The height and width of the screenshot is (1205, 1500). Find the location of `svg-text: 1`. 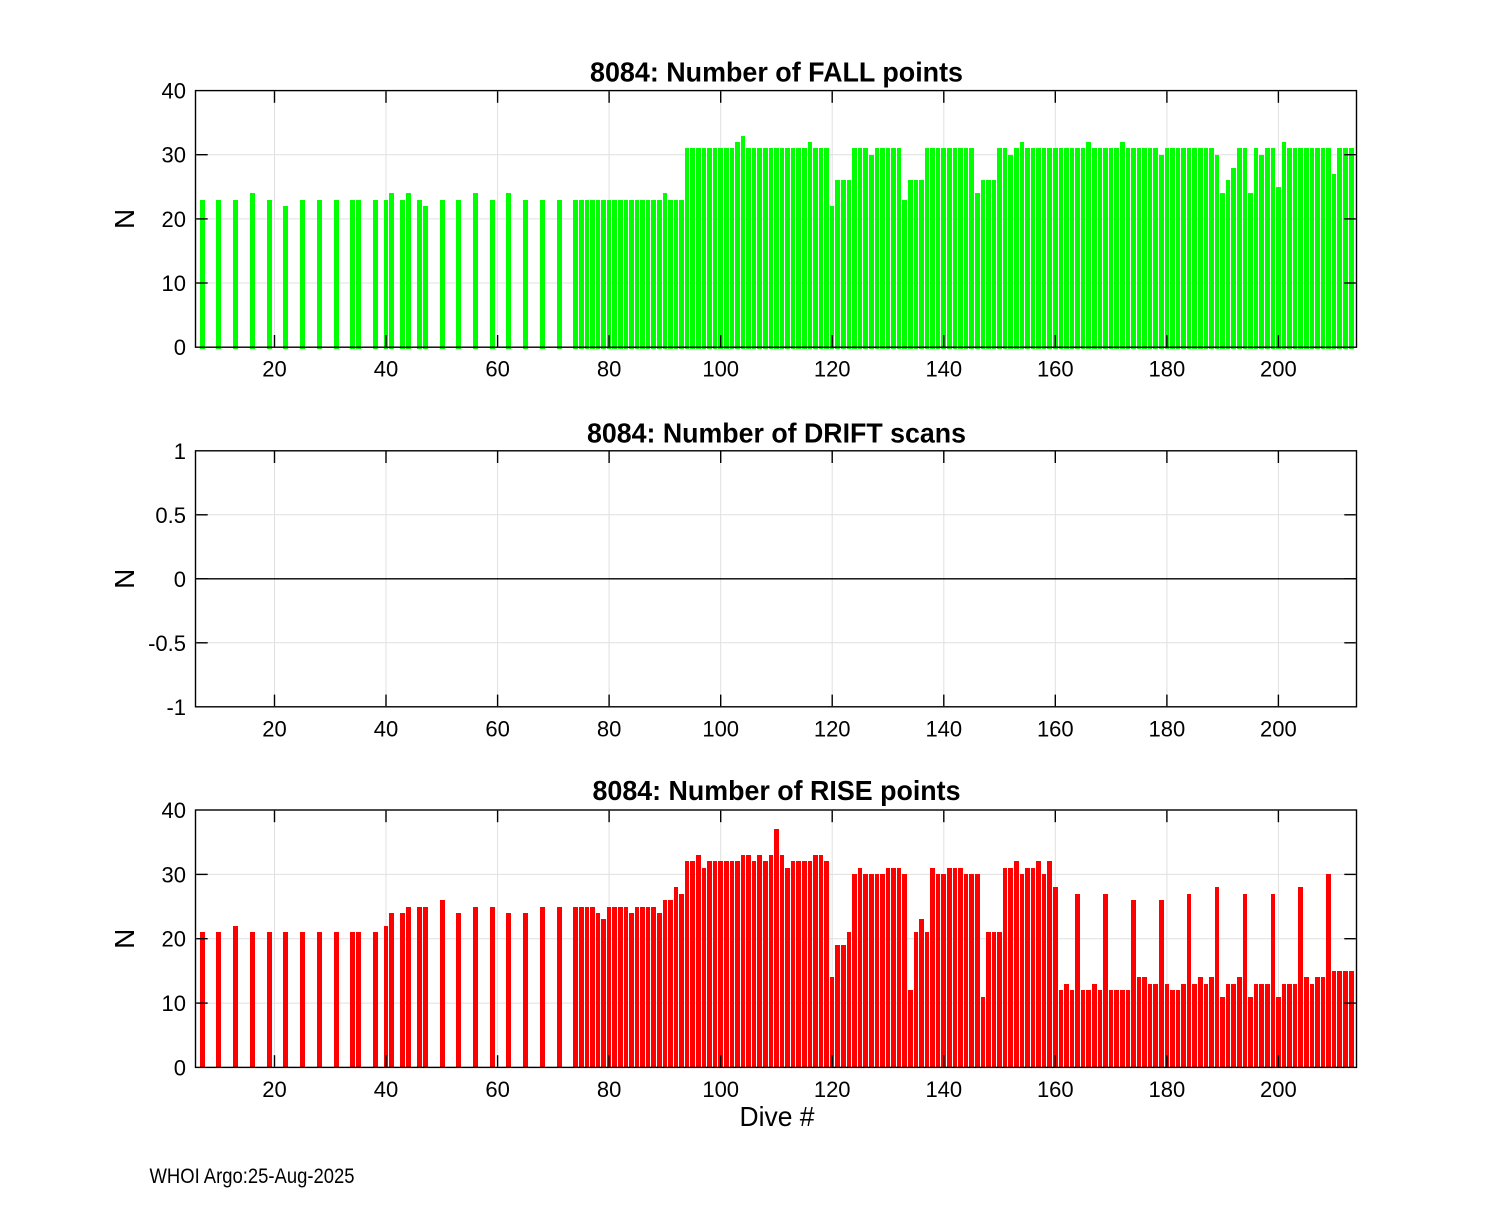

svg-text: 1 is located at coordinates (180, 451).